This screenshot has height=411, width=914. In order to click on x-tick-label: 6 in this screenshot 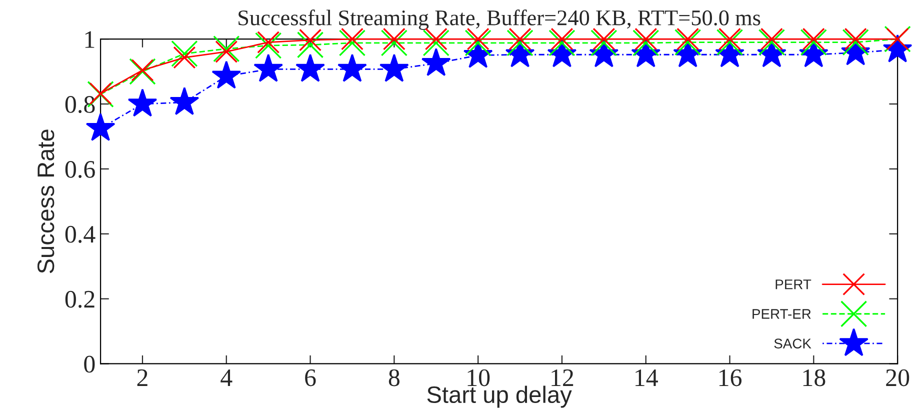, I will do `click(310, 377)`.